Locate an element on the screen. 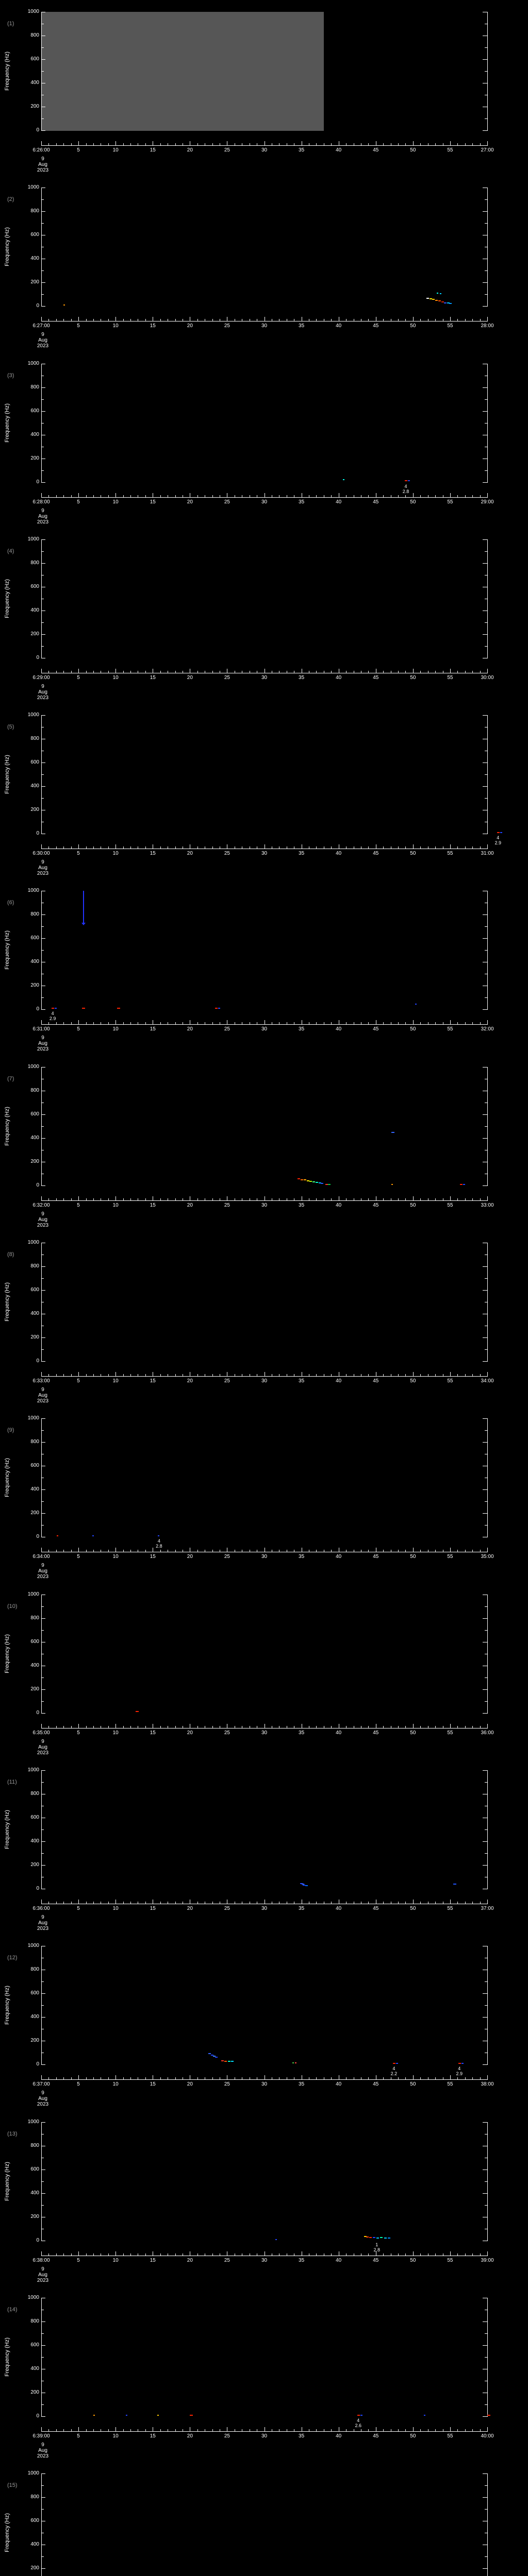 Image resolution: width=528 pixels, height=2576 pixels. x-tick-label: 40 is located at coordinates (339, 150).